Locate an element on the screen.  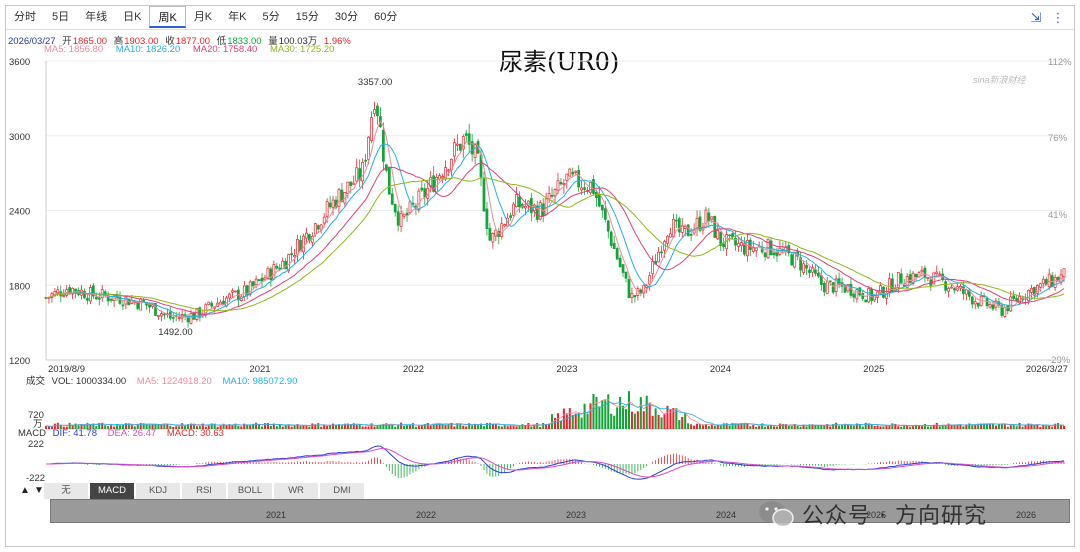
tab-1: 5日 is located at coordinates (61, 17).